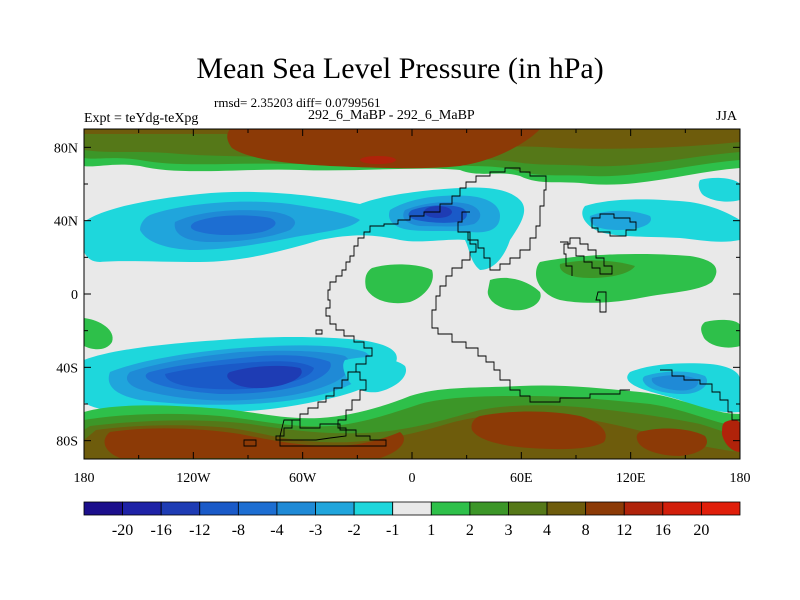 The width and height of the screenshot is (800, 600). Describe the element at coordinates (353, 530) in the screenshot. I see `colorbar-label: -2` at that location.